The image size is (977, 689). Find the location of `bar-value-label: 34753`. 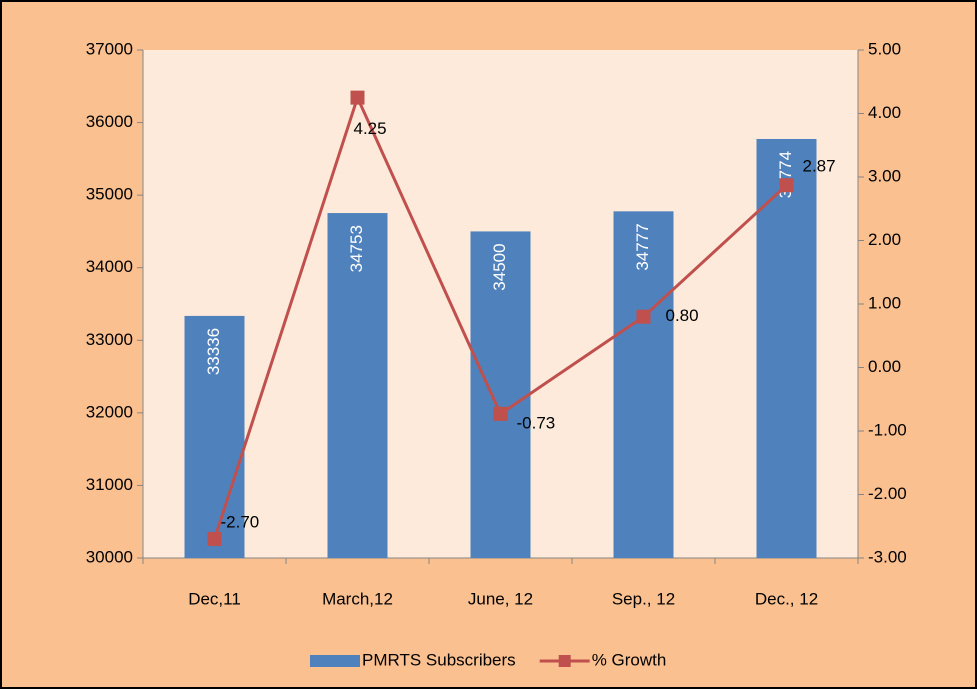

bar-value-label: 34753 is located at coordinates (356, 248).